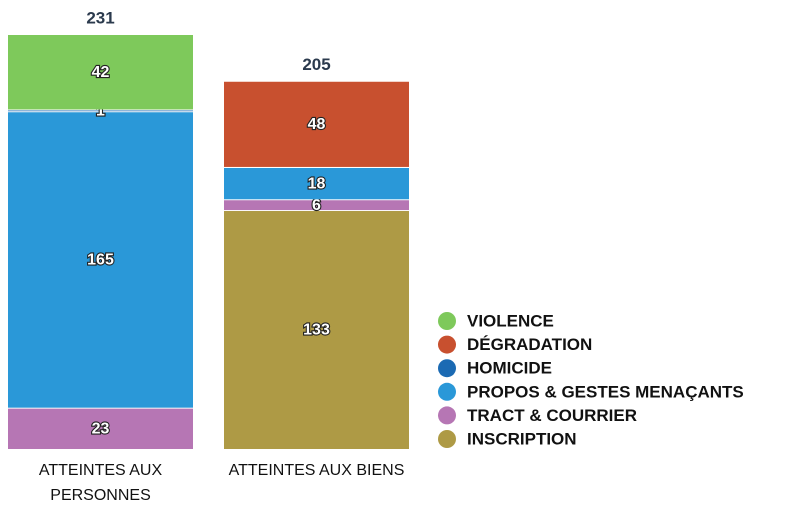  What do you see at coordinates (100, 111) in the screenshot?
I see `value-label: 1` at bounding box center [100, 111].